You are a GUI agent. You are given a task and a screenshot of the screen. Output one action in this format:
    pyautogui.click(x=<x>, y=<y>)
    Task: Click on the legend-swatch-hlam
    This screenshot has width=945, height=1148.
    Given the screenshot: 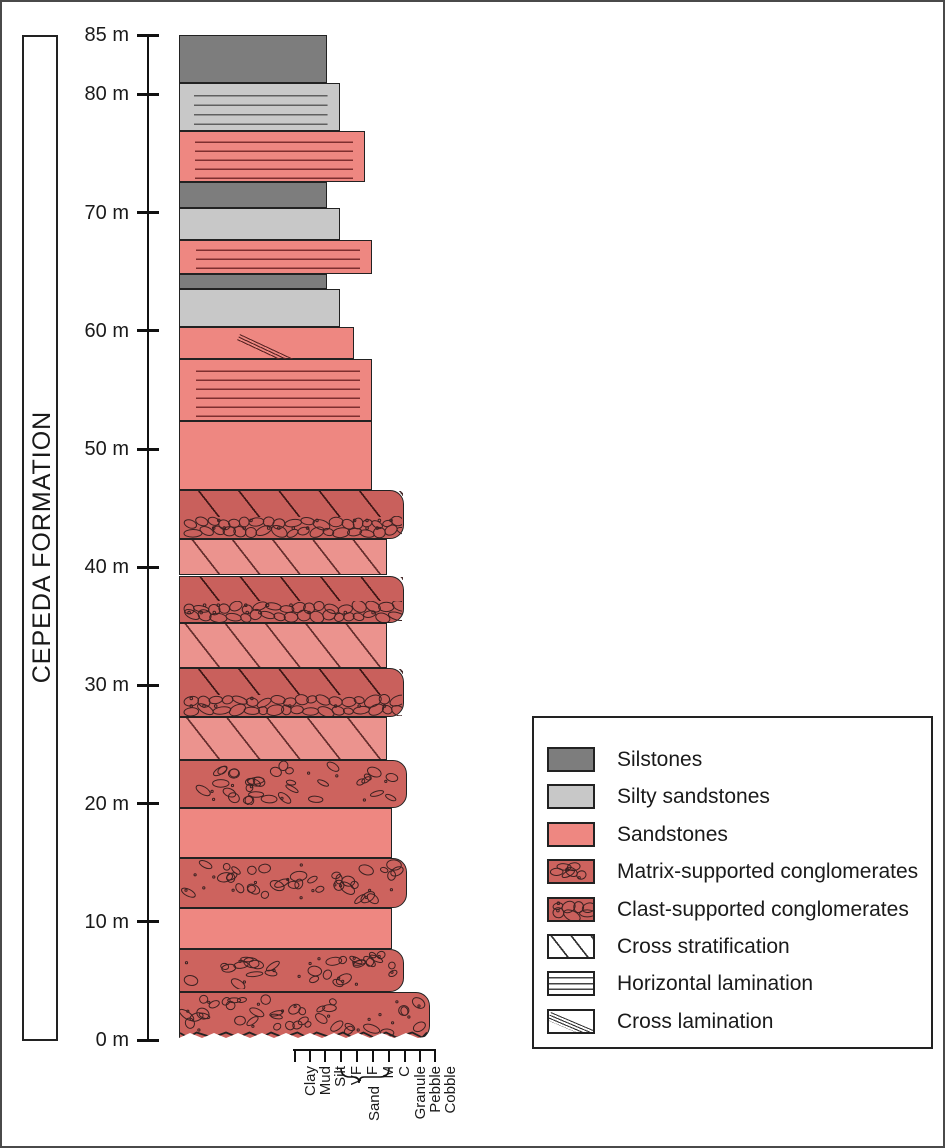 What is the action you would take?
    pyautogui.click(x=571, y=984)
    